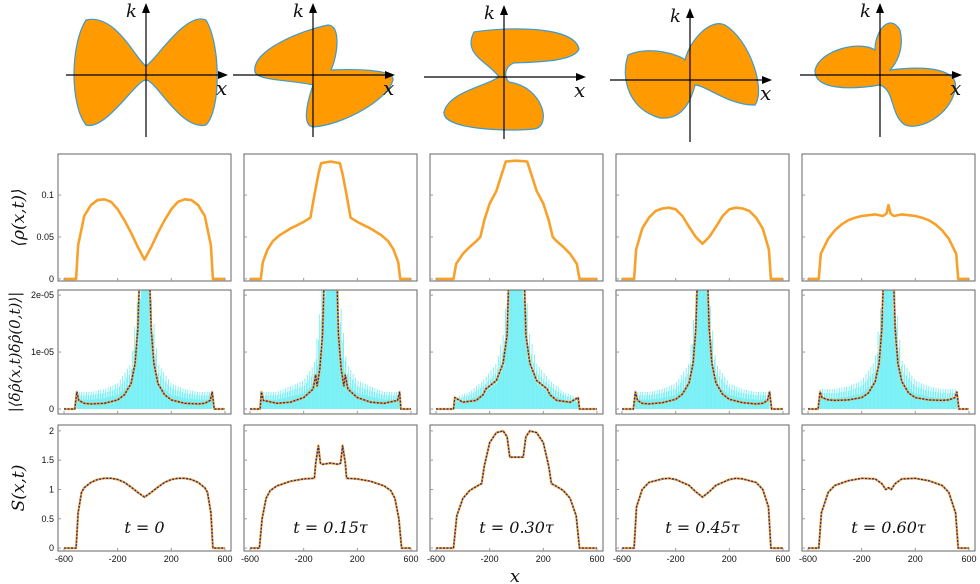 This screenshot has height=584, width=980. What do you see at coordinates (19, 488) in the screenshot?
I see `y-axis-label: S(x,t)` at bounding box center [19, 488].